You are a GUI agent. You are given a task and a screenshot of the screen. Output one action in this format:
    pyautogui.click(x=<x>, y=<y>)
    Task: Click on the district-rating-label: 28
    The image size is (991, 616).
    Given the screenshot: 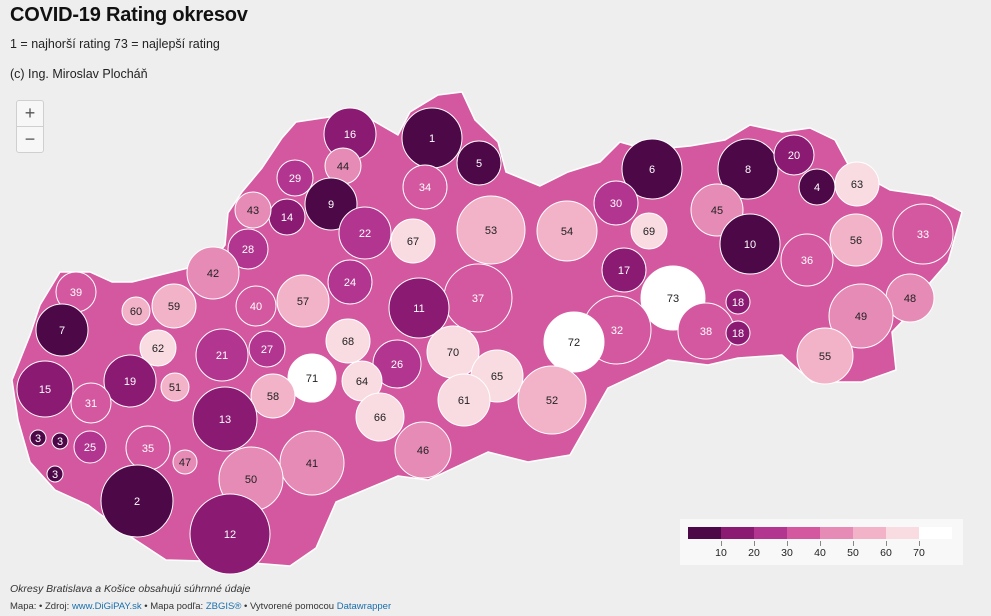 What is the action you would take?
    pyautogui.click(x=248, y=250)
    